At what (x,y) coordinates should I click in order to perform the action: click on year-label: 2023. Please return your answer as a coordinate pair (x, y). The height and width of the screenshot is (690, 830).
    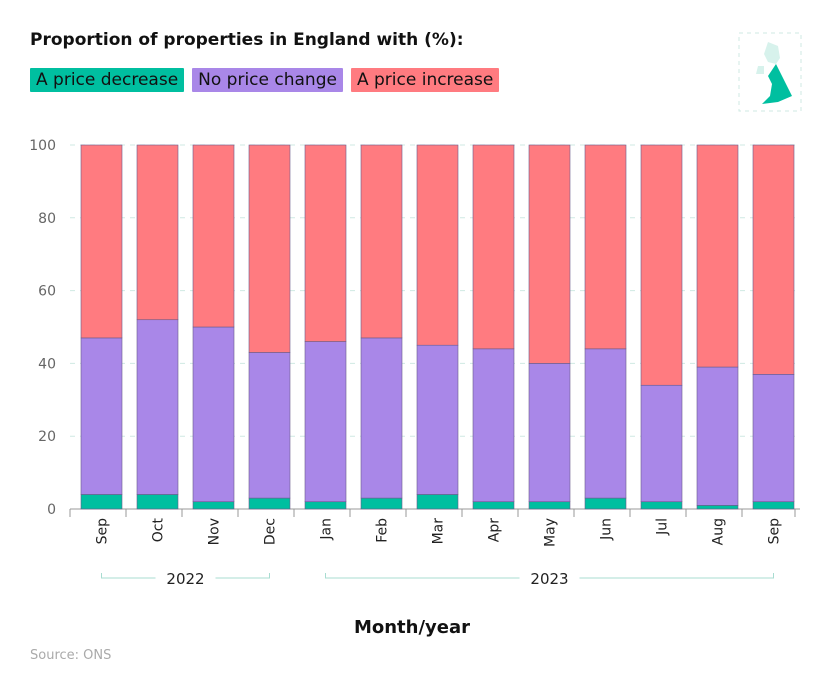
    Looking at the image, I should click on (549, 579).